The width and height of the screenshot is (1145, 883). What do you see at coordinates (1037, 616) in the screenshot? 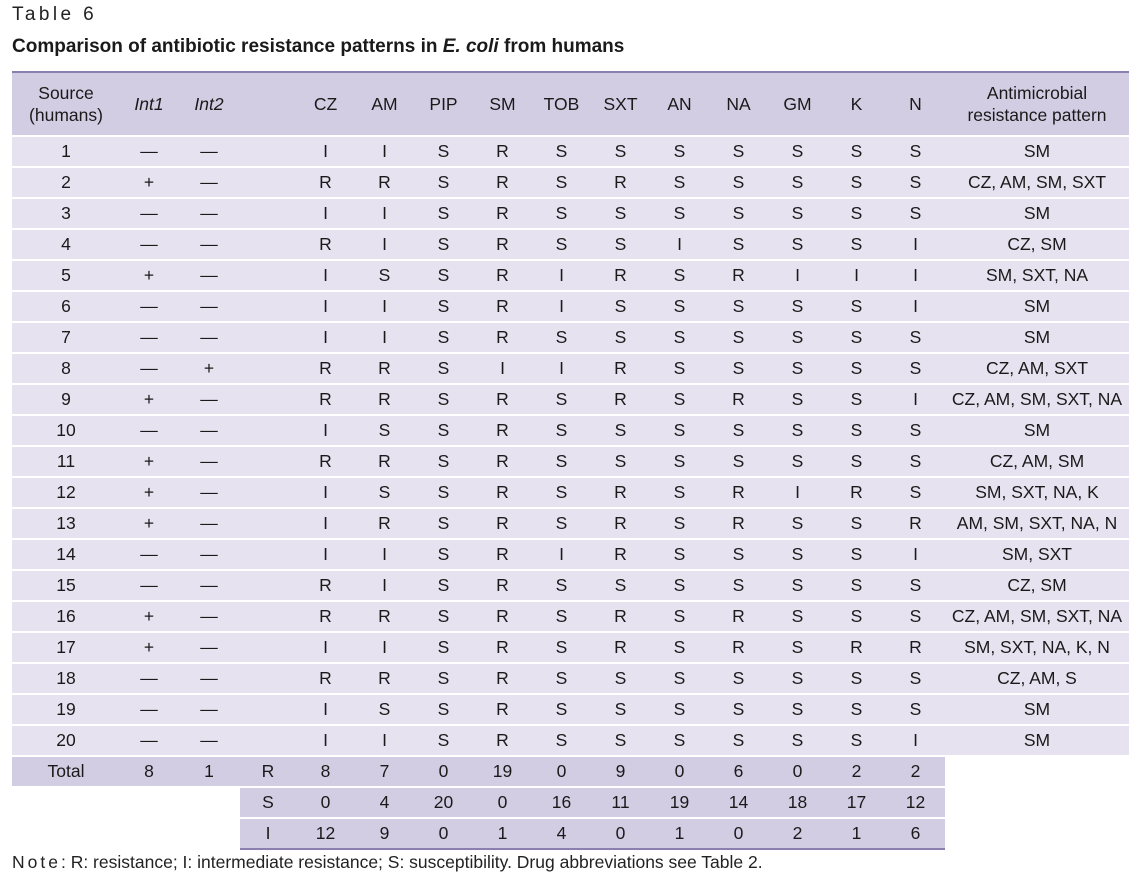
I see `pattern-cell: CZ, AM, SM, SXT, NA` at bounding box center [1037, 616].